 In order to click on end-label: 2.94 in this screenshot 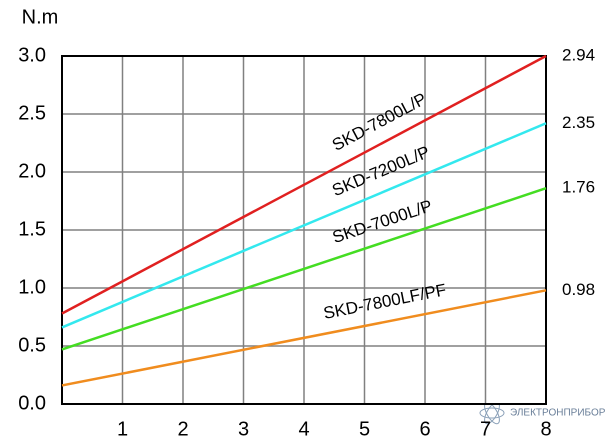, I will do `click(578, 54)`.